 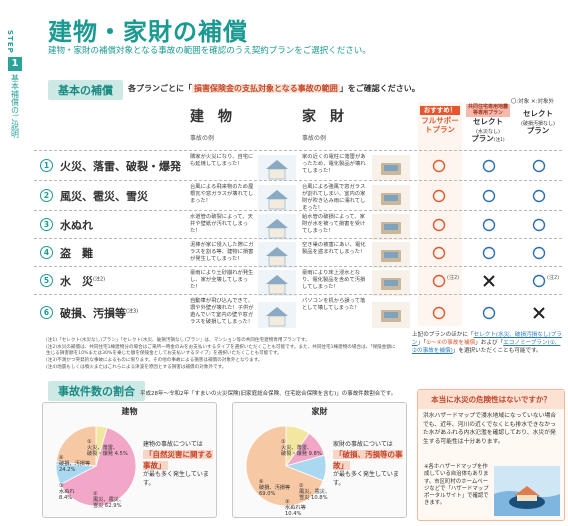 I want to click on kazai-pie, so click(x=286, y=466).